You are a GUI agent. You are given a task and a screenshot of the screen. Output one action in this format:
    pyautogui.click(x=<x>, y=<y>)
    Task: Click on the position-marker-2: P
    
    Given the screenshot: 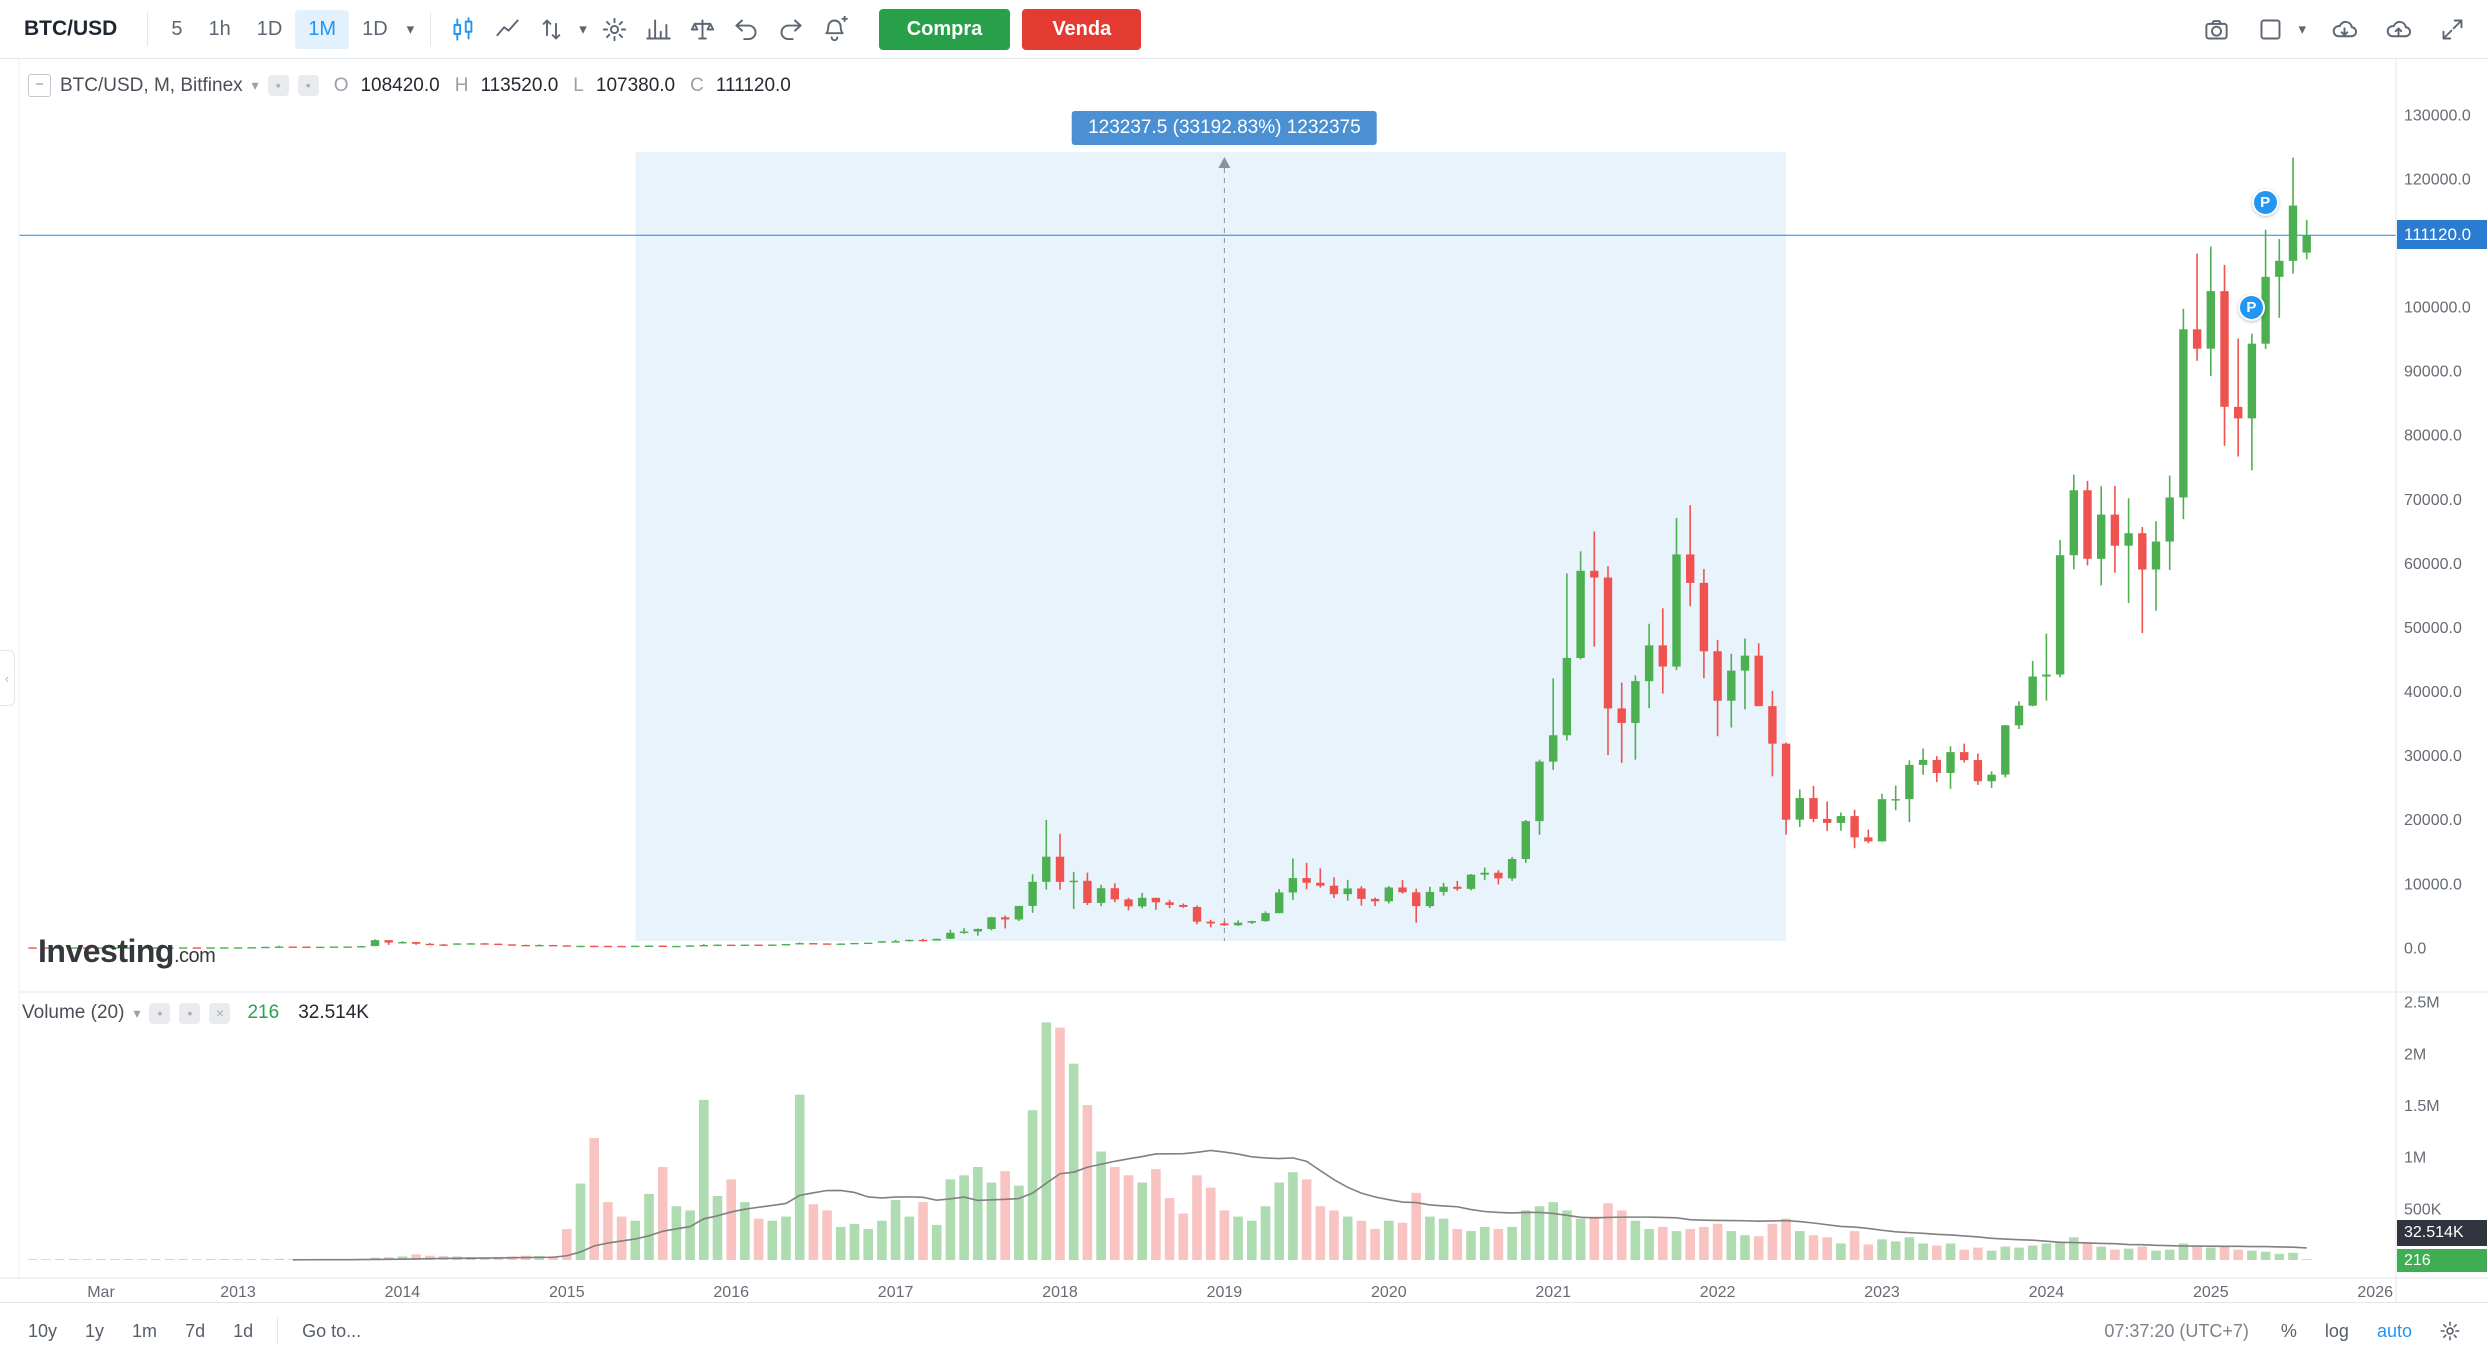 What is the action you would take?
    pyautogui.click(x=2251, y=307)
    